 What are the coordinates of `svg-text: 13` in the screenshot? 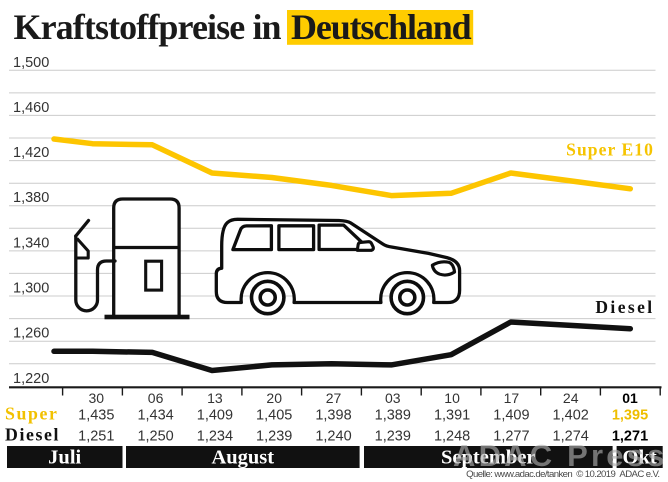 It's located at (215, 398).